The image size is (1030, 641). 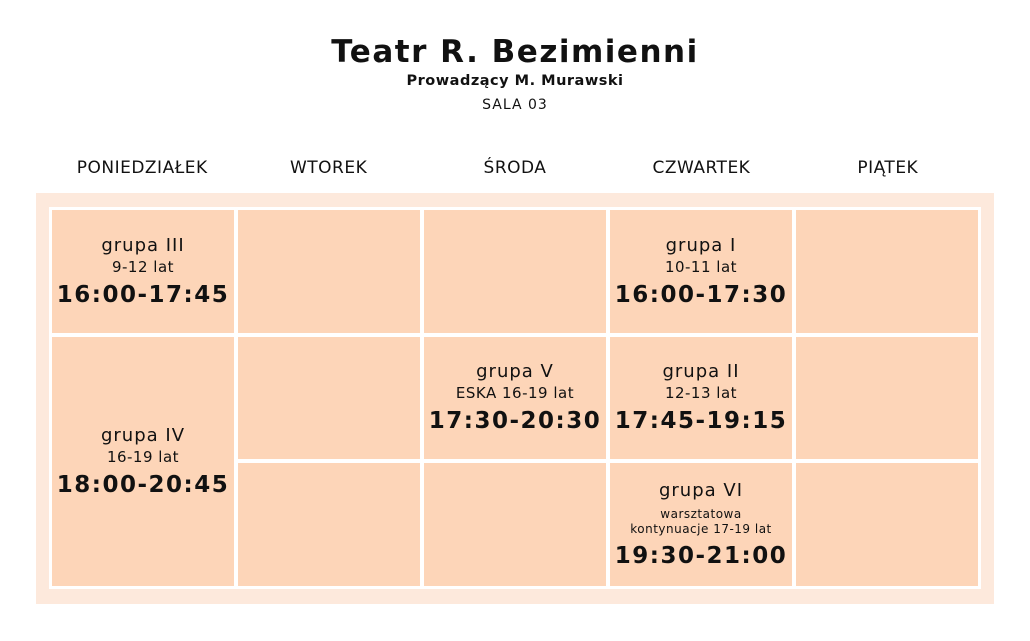 I want to click on age-range: kontynuacje 17-19 lat, so click(x=701, y=529).